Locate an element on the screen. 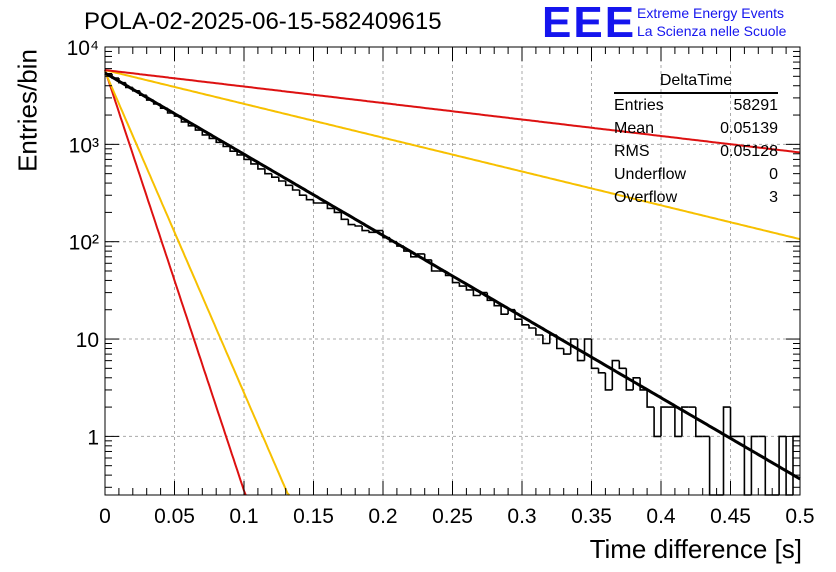 Image resolution: width=836 pixels, height=572 pixels. x-tick-label: 0.4 is located at coordinates (661, 516).